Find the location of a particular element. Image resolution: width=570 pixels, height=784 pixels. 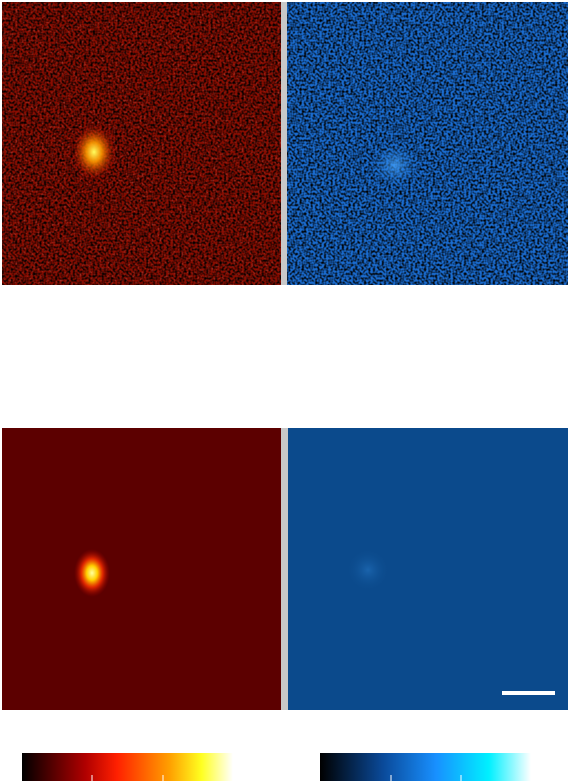

blue-colorbar is located at coordinates (425, 767).